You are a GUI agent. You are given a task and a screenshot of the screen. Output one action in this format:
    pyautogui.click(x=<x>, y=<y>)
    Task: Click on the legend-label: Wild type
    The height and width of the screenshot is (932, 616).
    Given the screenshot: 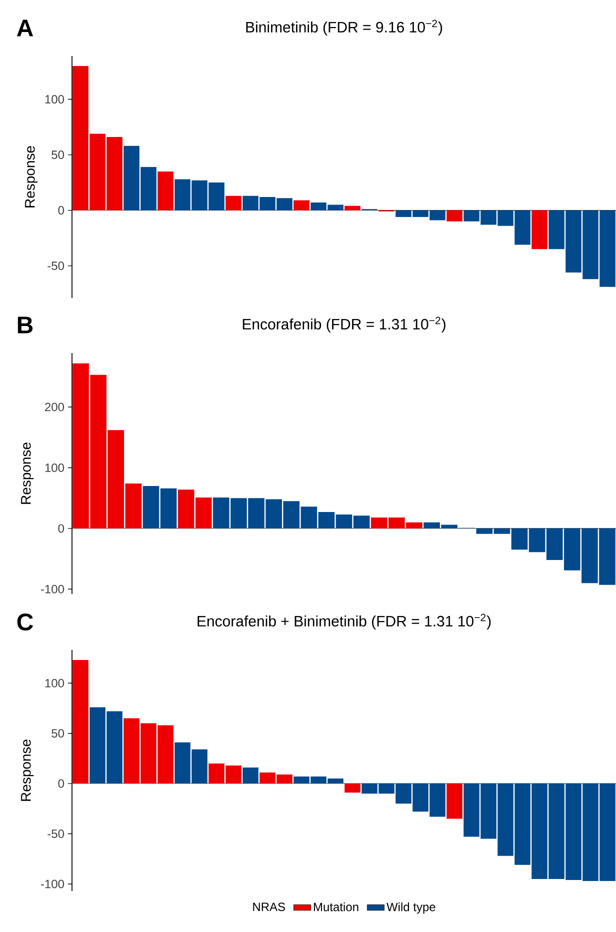 What is the action you would take?
    pyautogui.click(x=411, y=908)
    